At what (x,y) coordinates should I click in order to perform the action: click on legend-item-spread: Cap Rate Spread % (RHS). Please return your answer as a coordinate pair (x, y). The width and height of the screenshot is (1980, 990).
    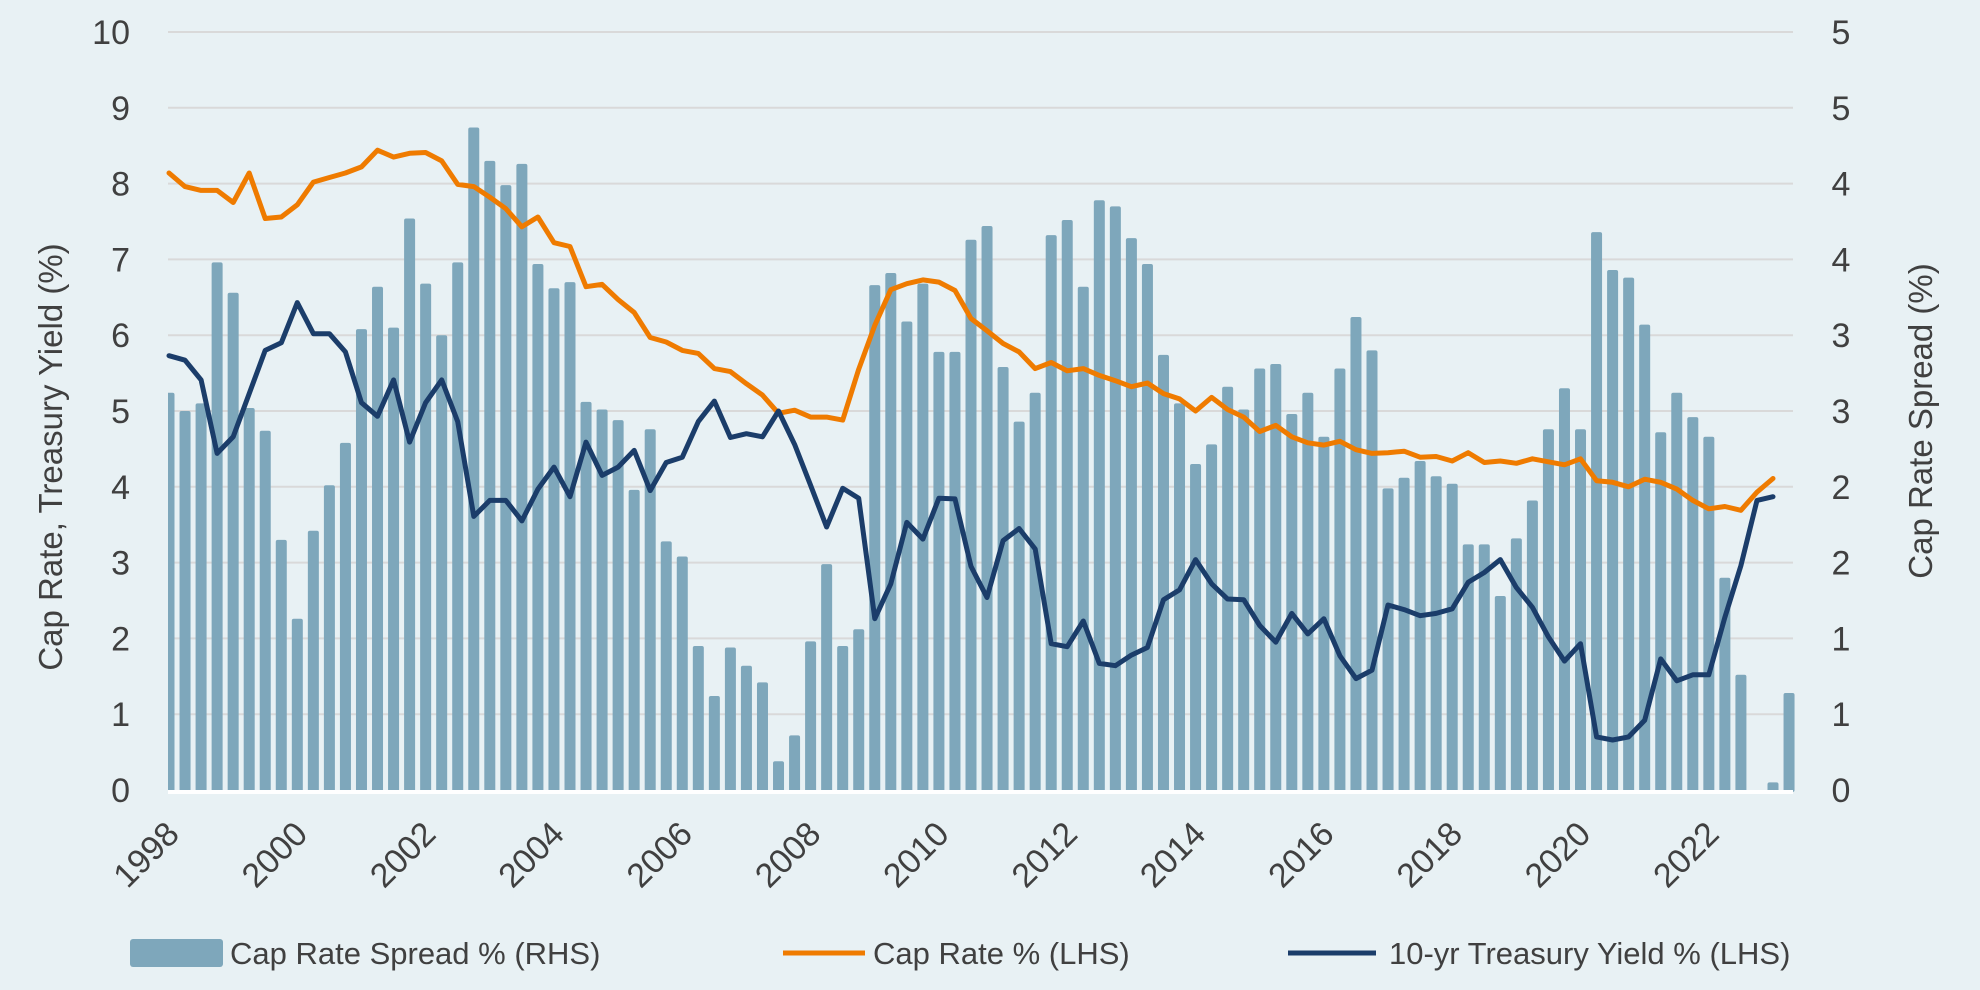
    Looking at the image, I should click on (365, 953).